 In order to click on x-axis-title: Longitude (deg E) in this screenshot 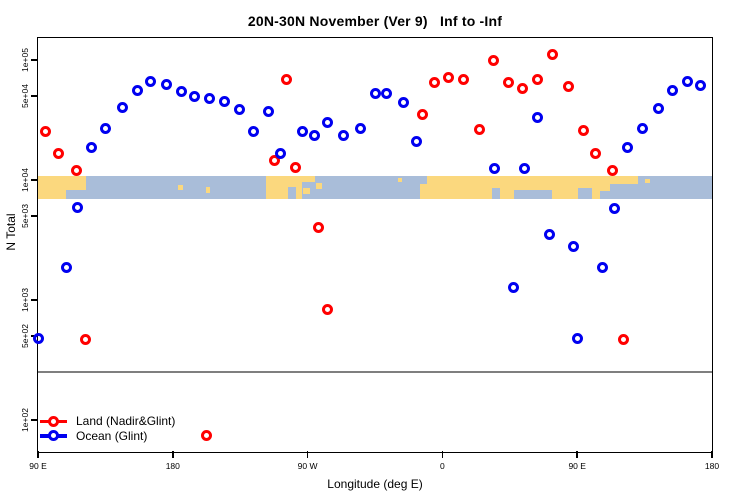, I will do `click(375, 484)`.